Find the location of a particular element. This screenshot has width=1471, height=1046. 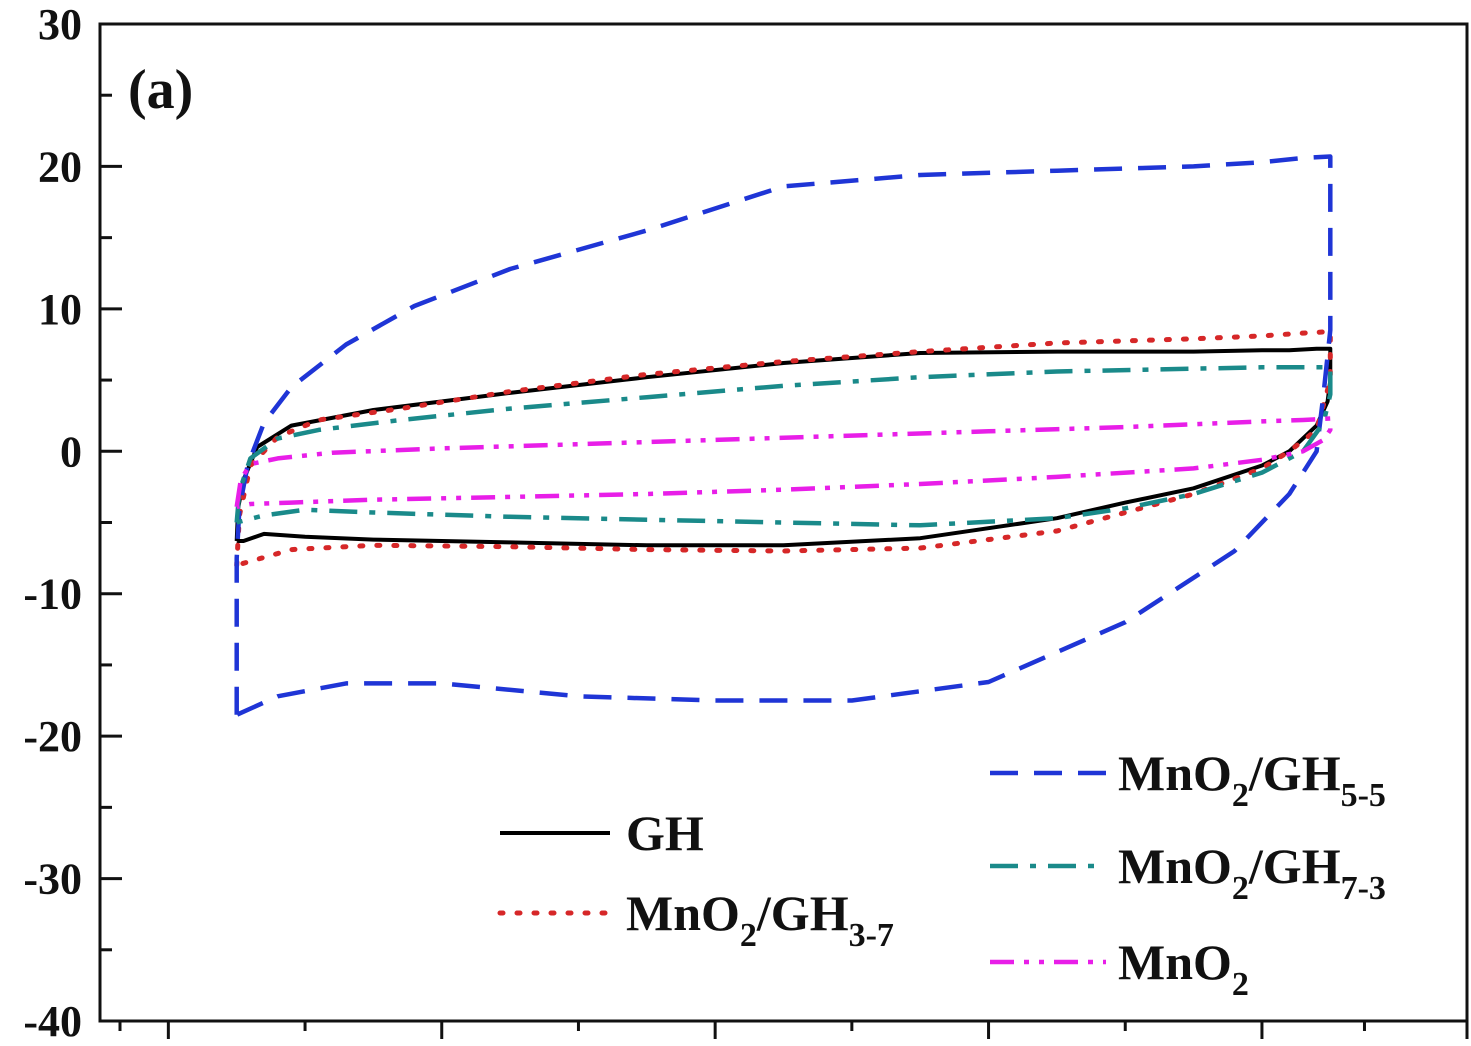

y-tick-label: 30 is located at coordinates (60, 24).